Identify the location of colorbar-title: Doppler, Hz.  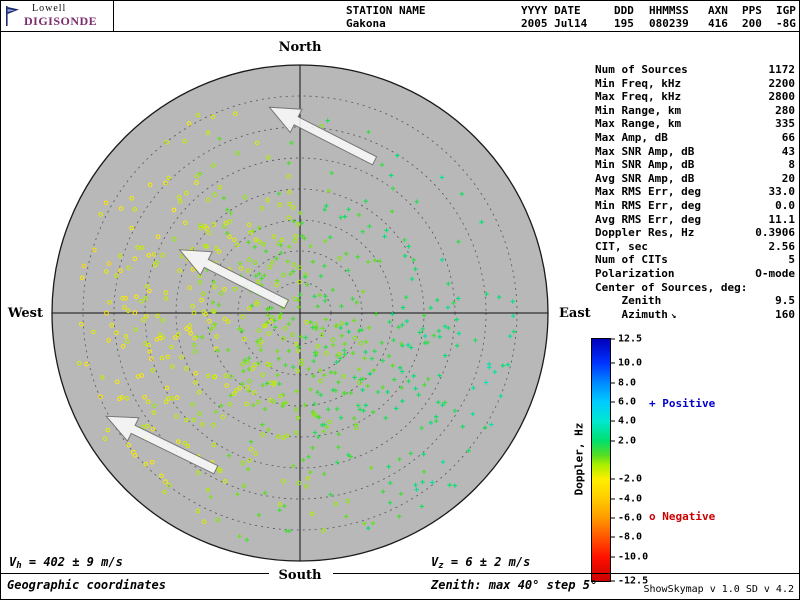
(579, 459).